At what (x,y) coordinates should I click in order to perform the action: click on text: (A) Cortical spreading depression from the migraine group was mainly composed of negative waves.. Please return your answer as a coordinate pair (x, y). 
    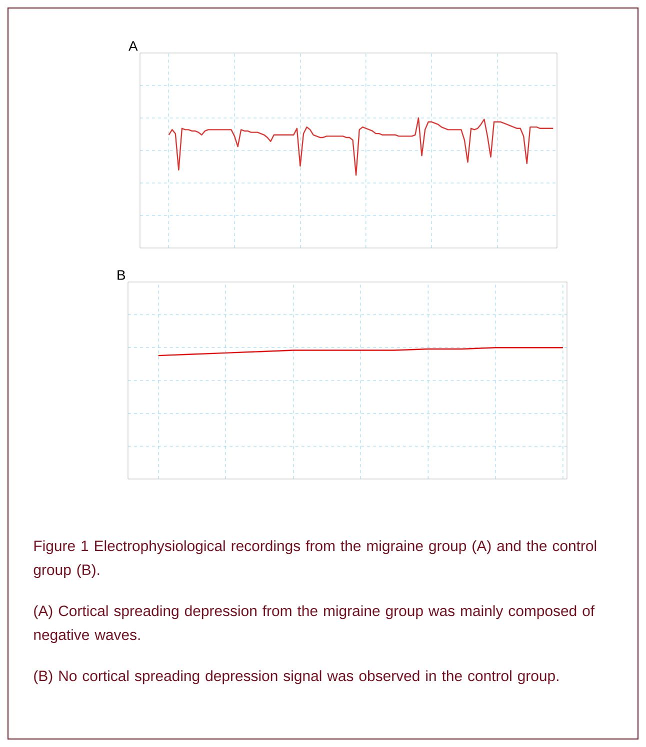
    Looking at the image, I should click on (314, 624).